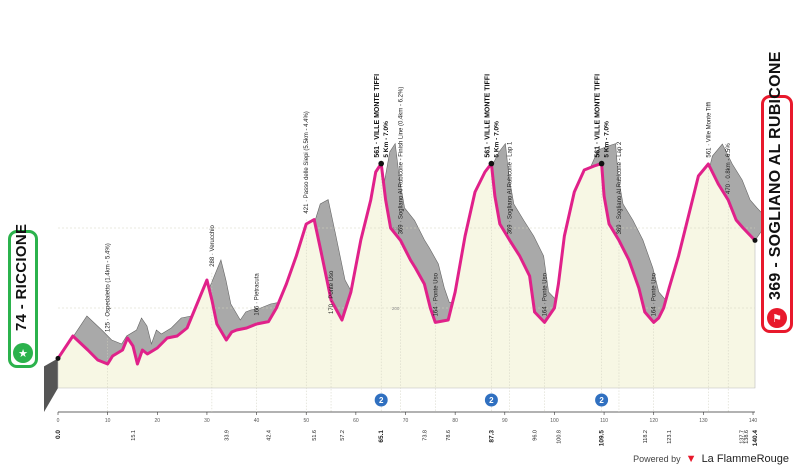 This screenshot has height=471, width=799. Describe the element at coordinates (745, 459) in the screenshot. I see `brand-name: La FlammeRouge` at that location.